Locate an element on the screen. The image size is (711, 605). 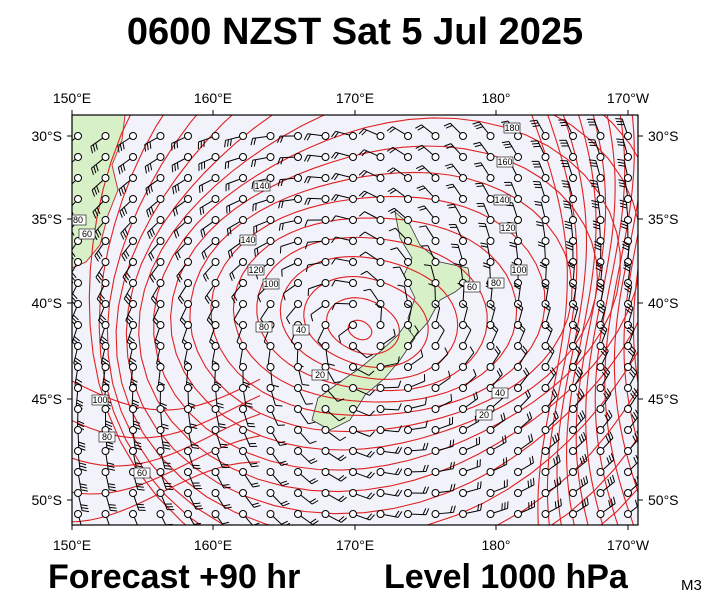
lat-label-right: 30°S is located at coordinates (663, 136).